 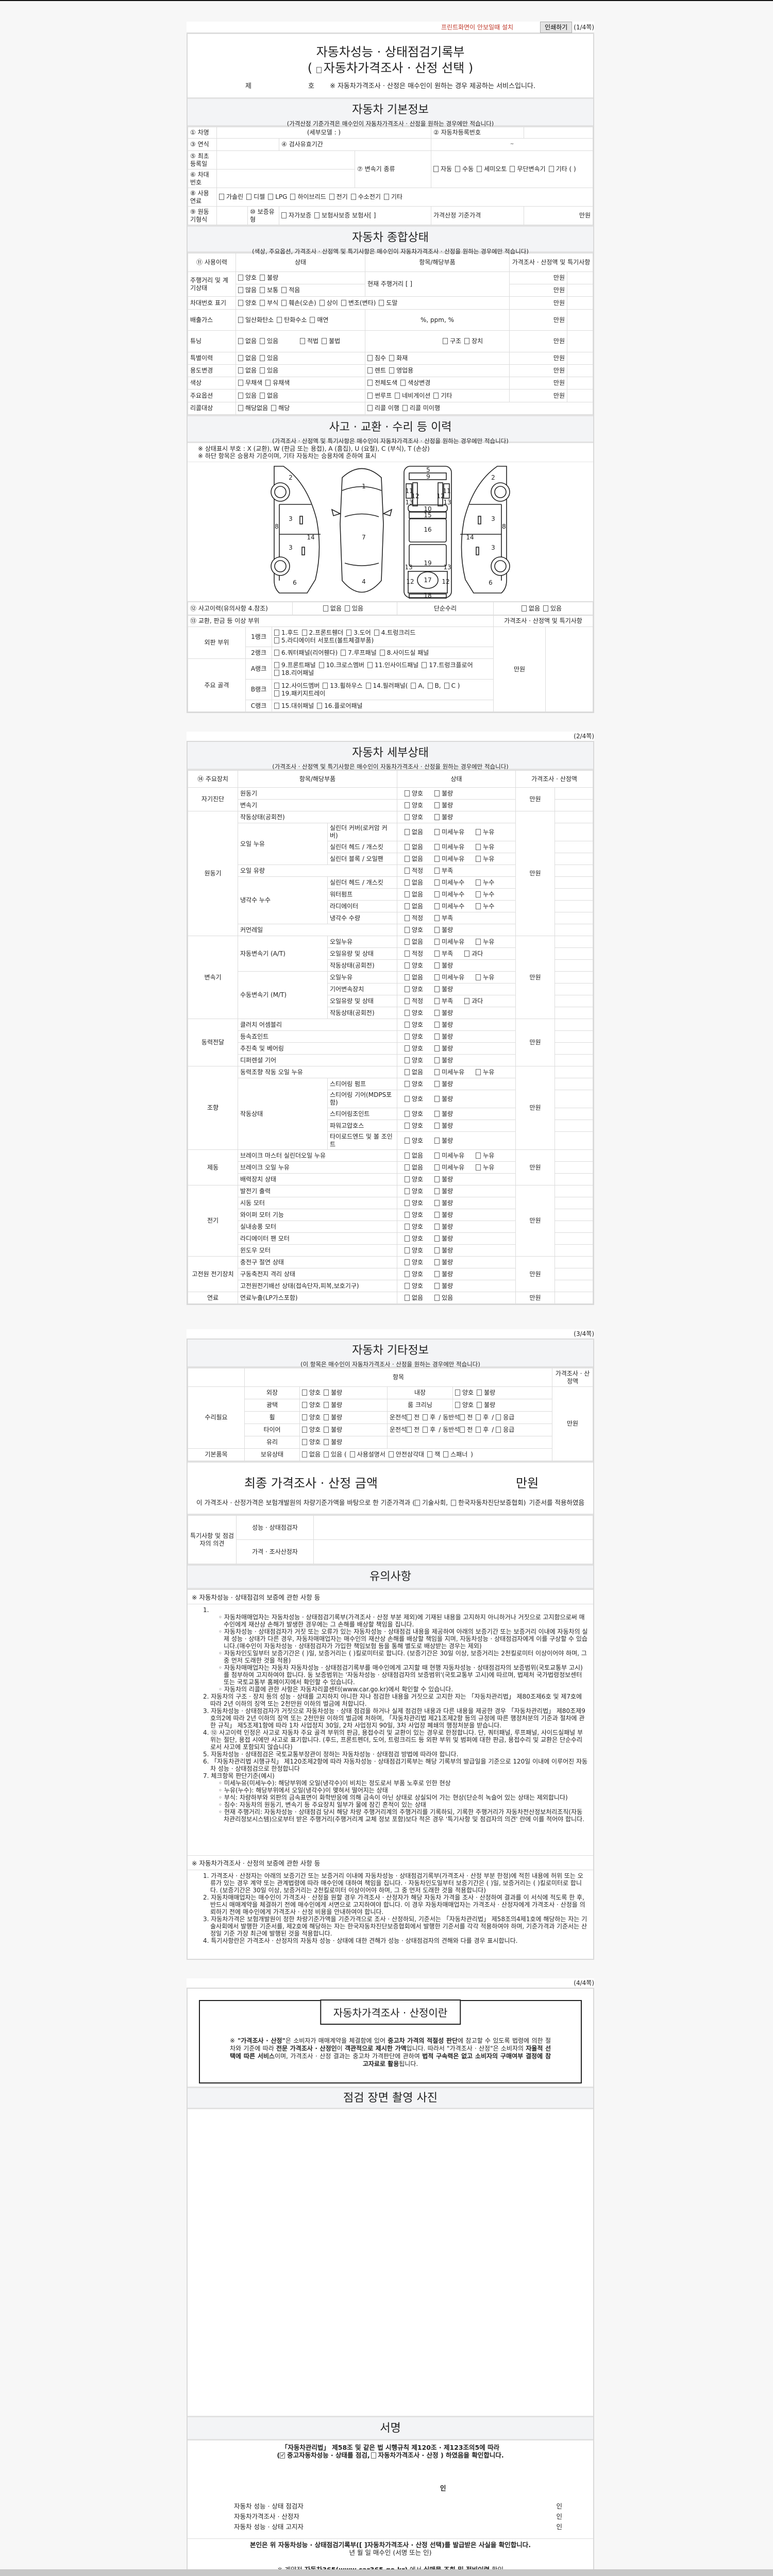 What do you see at coordinates (365, 197) in the screenshot?
I see `checkbox-option: 수소전기` at bounding box center [365, 197].